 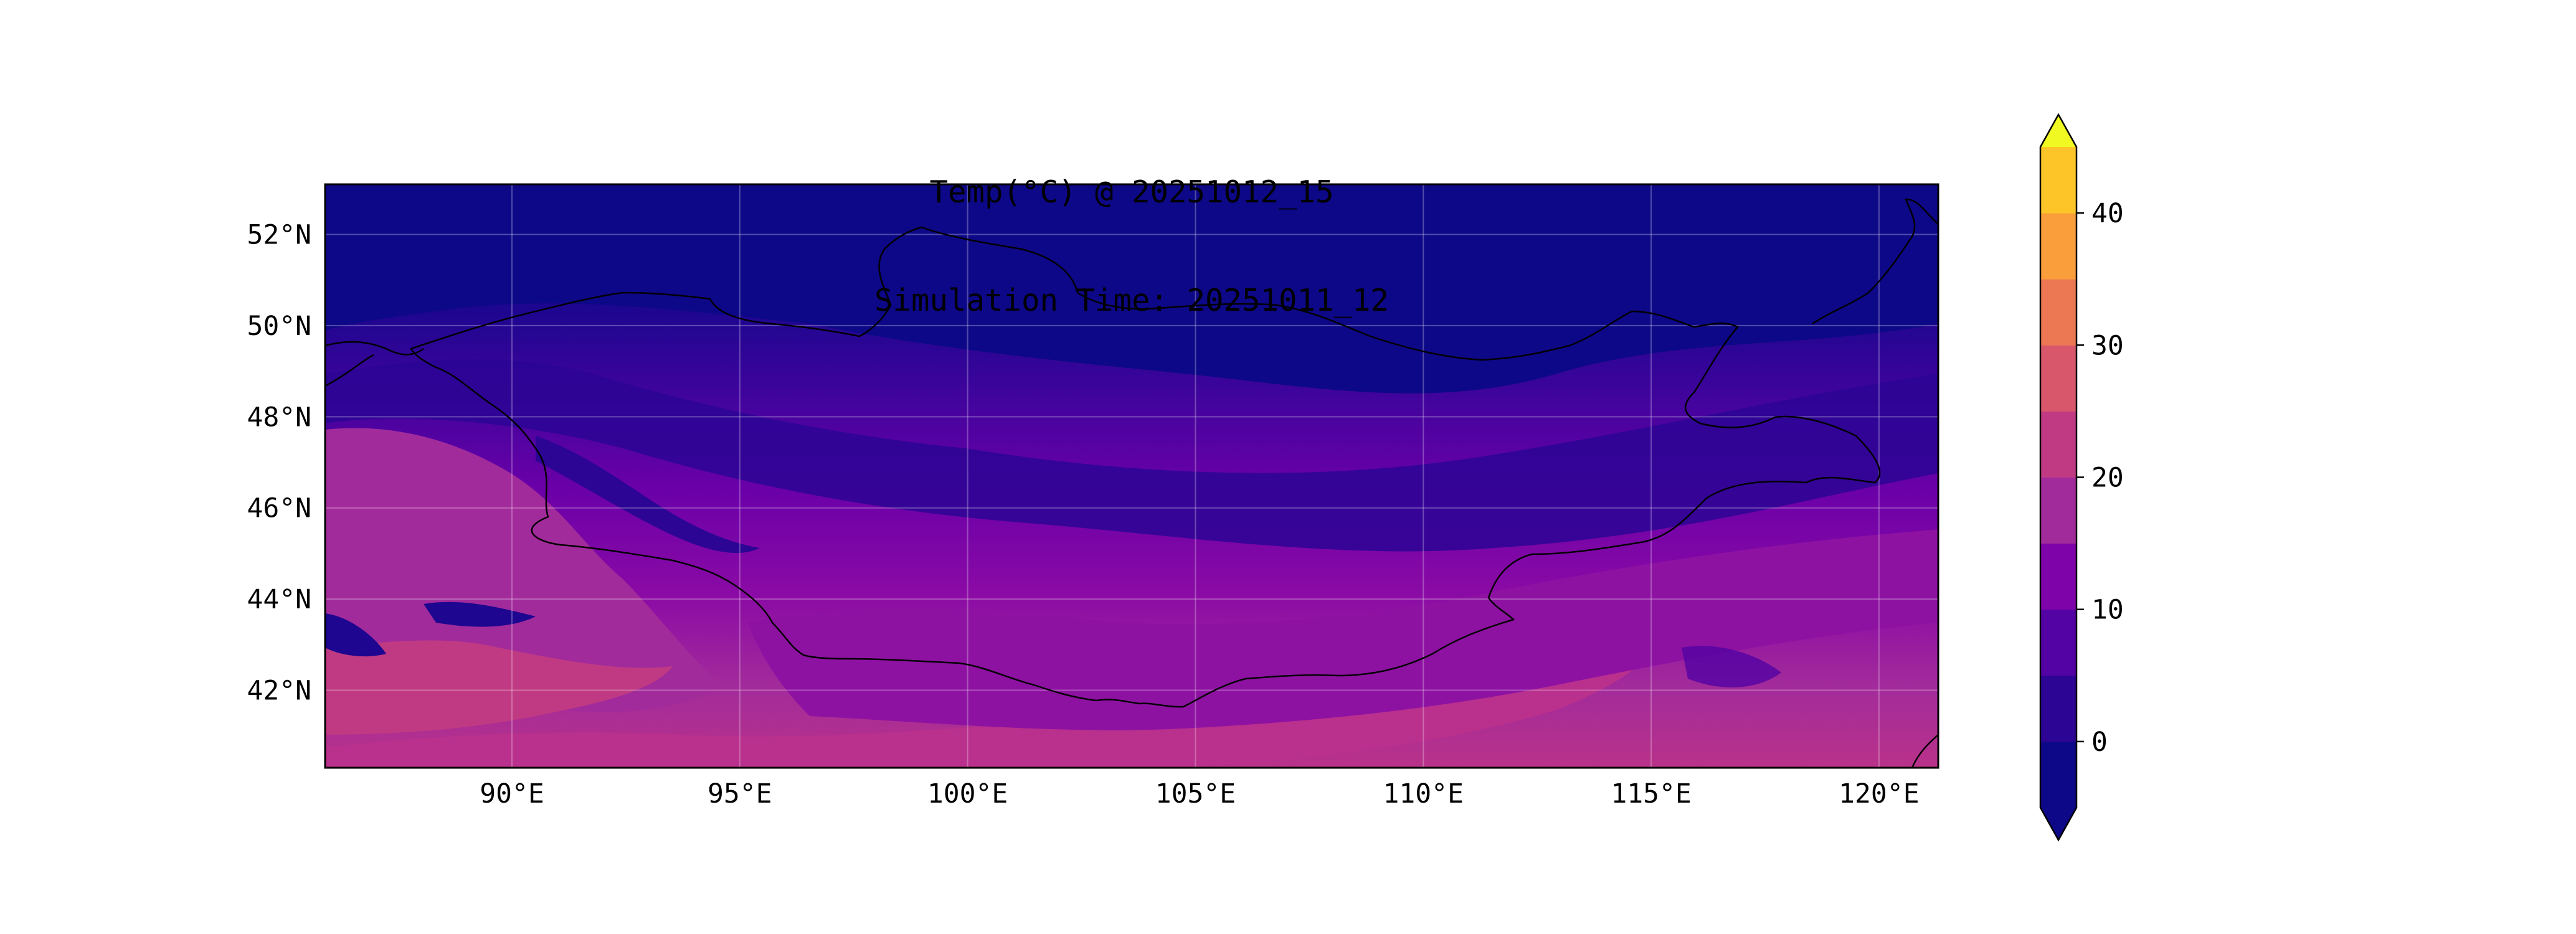 What do you see at coordinates (2107, 478) in the screenshot?
I see `colorbar-tick-label: 20` at bounding box center [2107, 478].